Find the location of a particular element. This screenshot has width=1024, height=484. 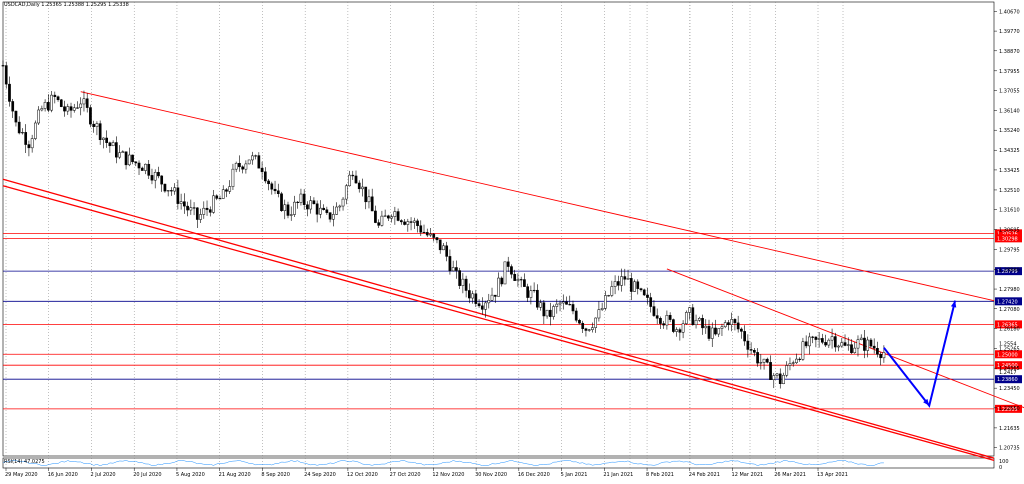

date-tick-label: 8 Sep 2020 is located at coordinates (275, 475).